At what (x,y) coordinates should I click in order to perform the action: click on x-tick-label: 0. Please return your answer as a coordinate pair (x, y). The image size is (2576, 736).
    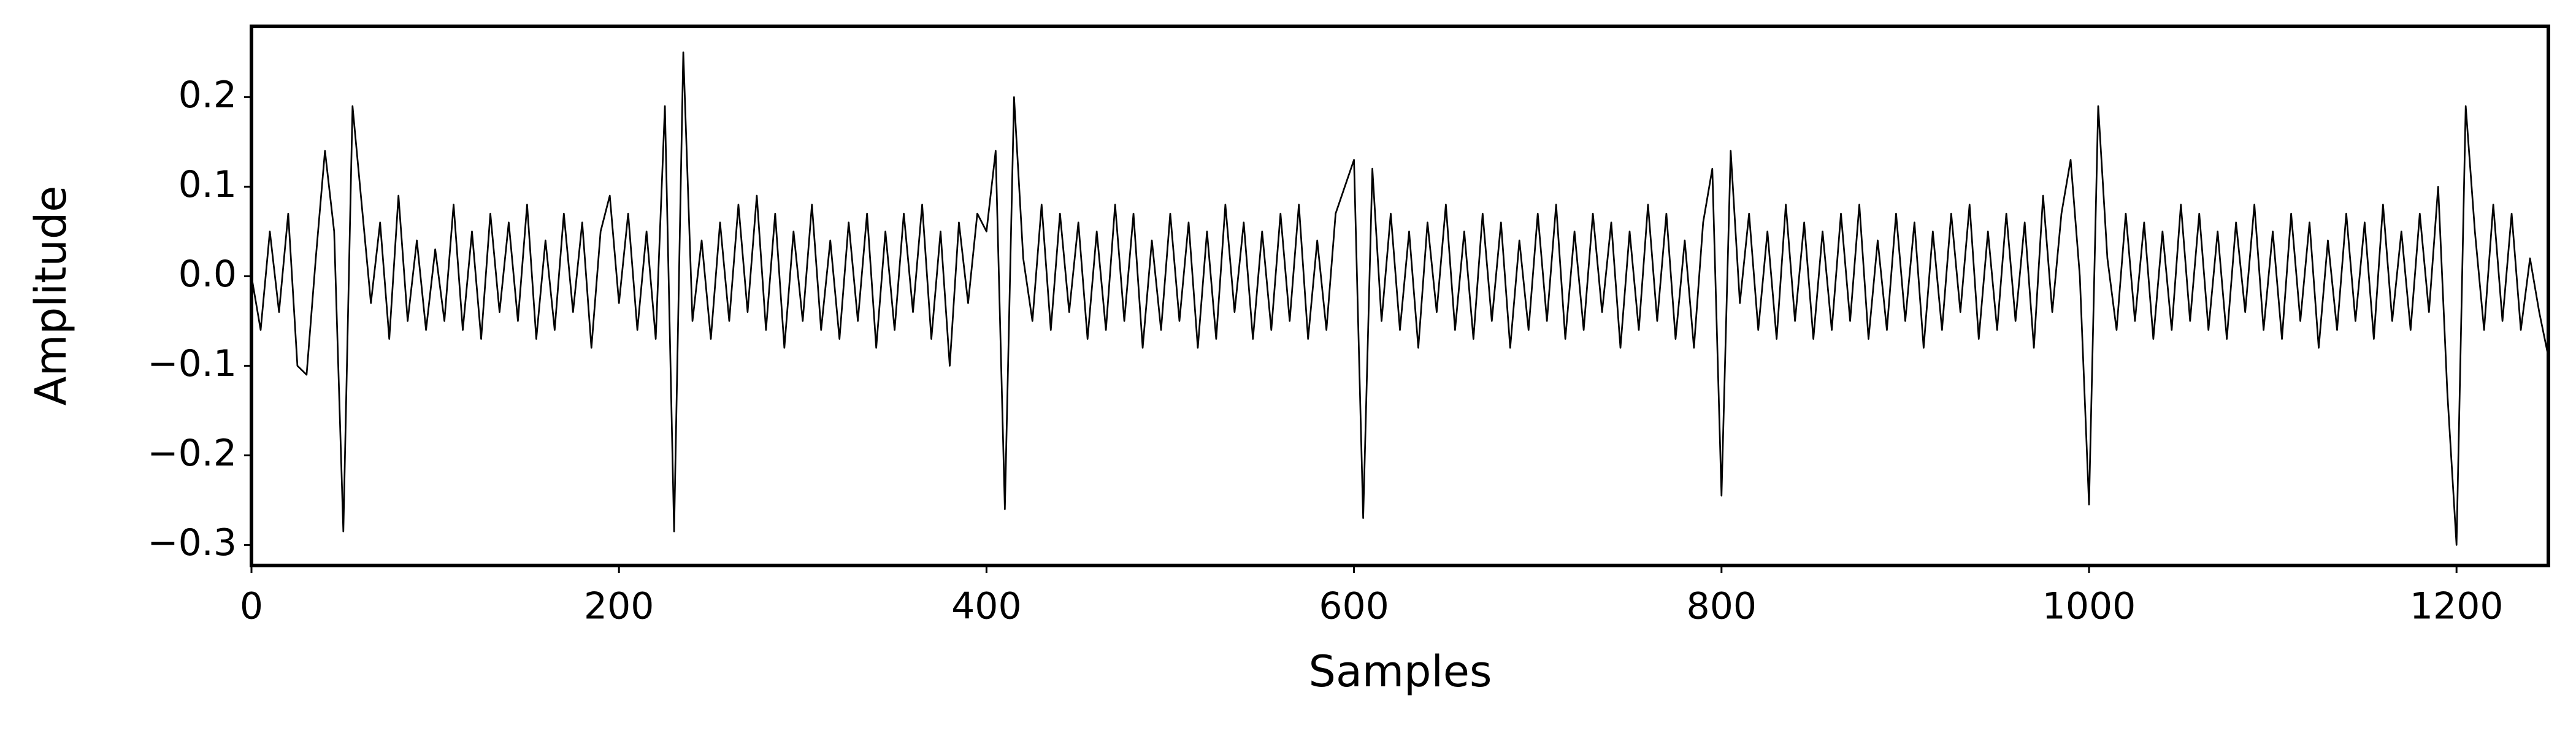
    Looking at the image, I should click on (251, 606).